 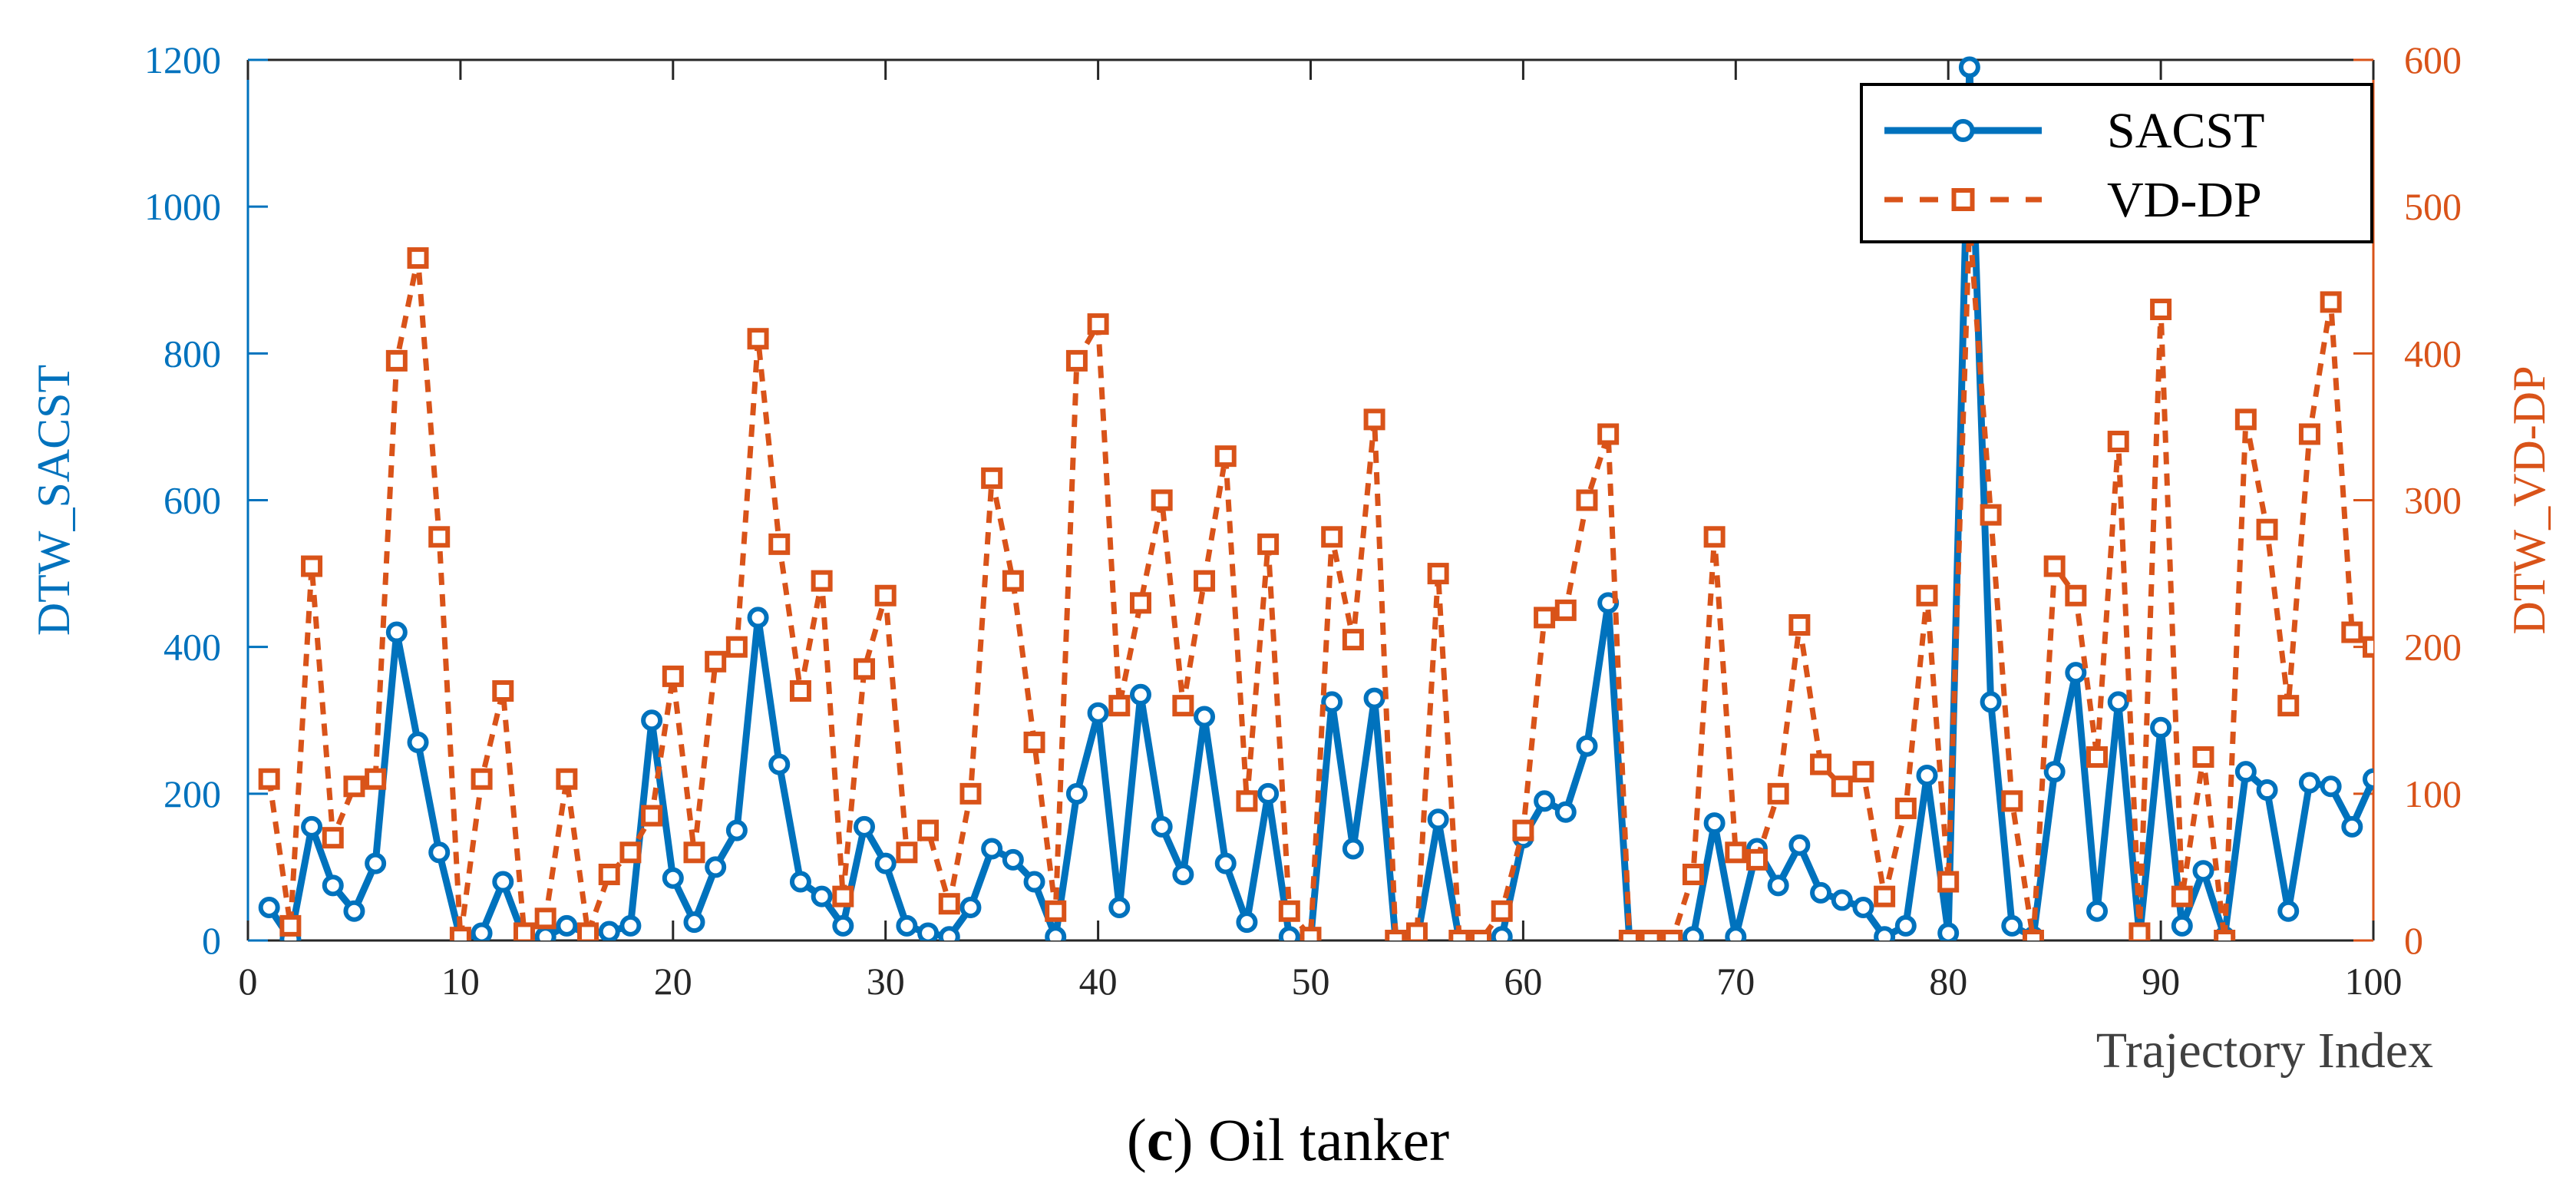 I want to click on x-tick-label: 50, so click(x=1311, y=981).